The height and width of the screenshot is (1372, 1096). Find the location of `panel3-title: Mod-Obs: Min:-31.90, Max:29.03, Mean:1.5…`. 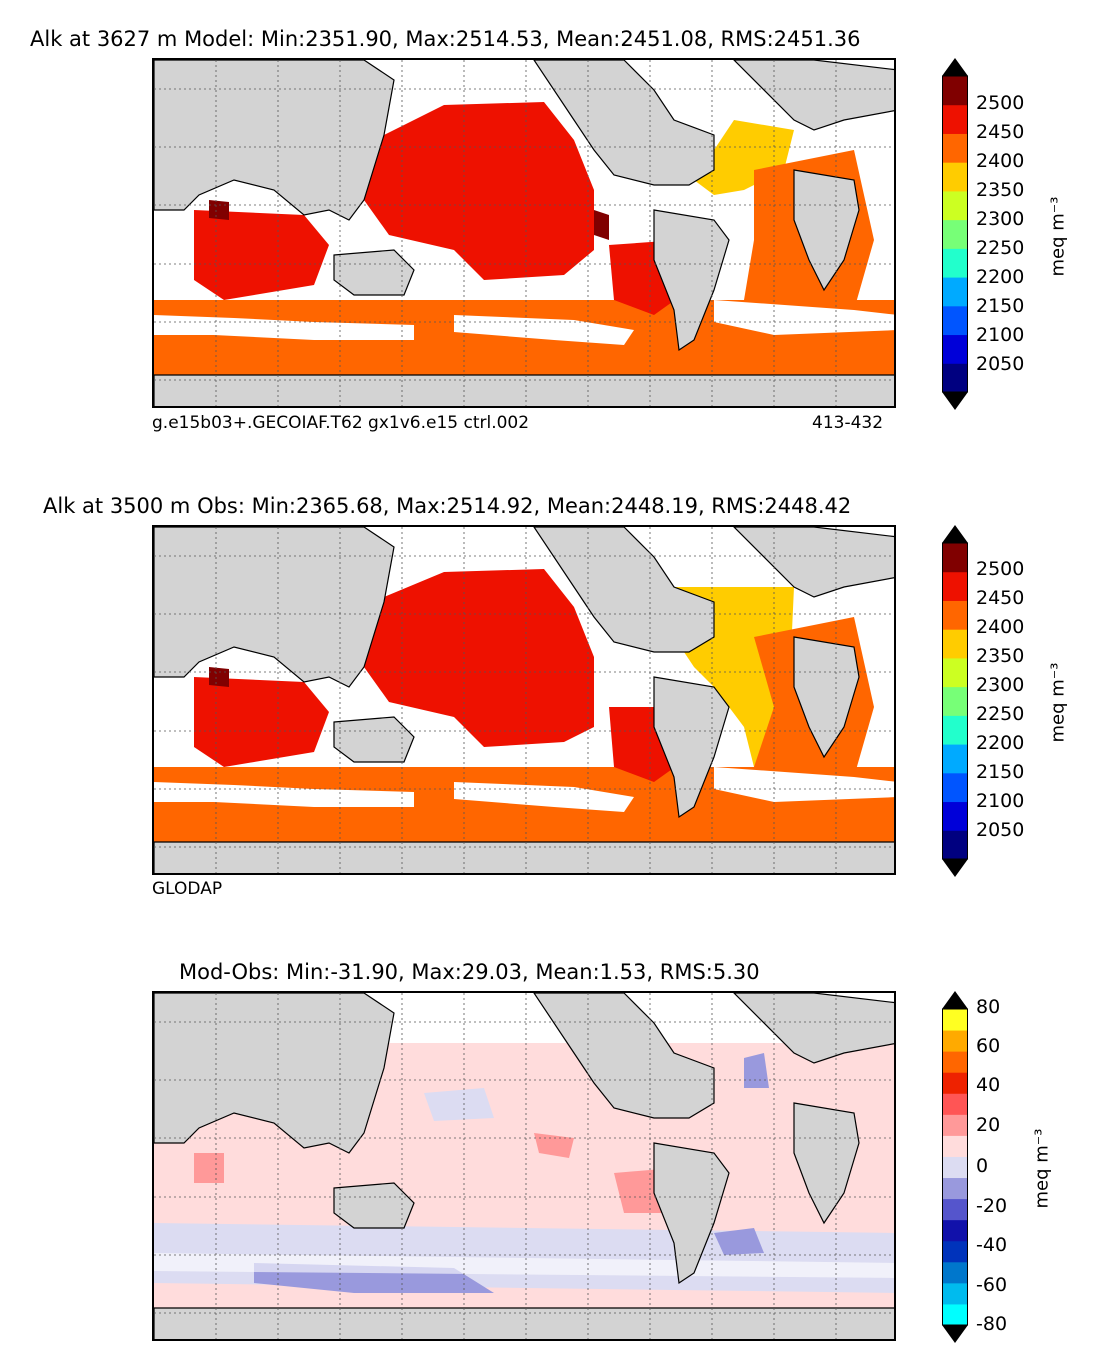

panel3-title: Mod-Obs: Min:-31.90, Max:29.03, Mean:1.5… is located at coordinates (469, 972).